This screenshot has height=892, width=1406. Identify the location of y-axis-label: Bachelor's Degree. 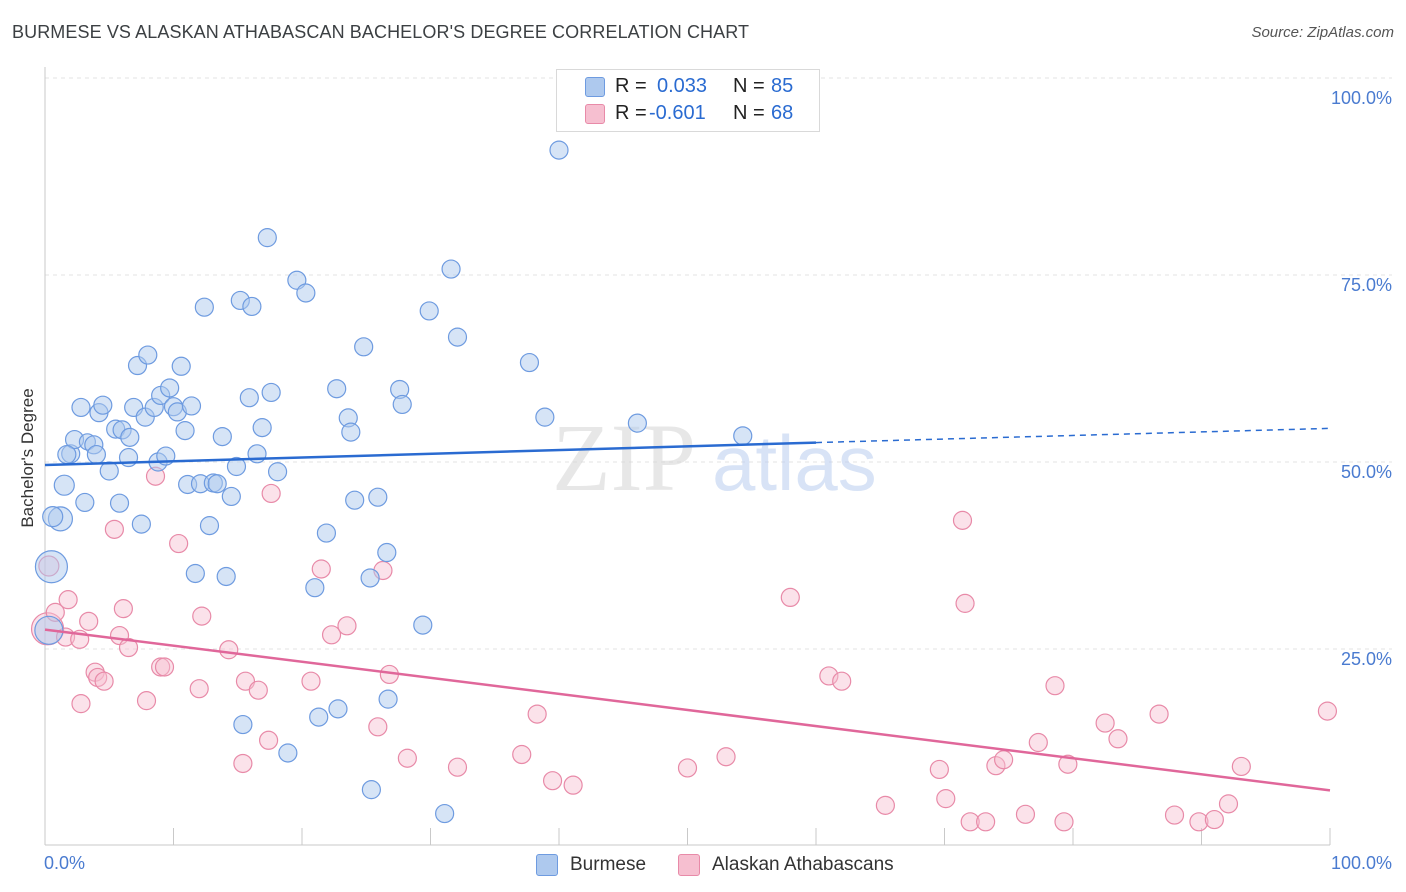
(27, 457).